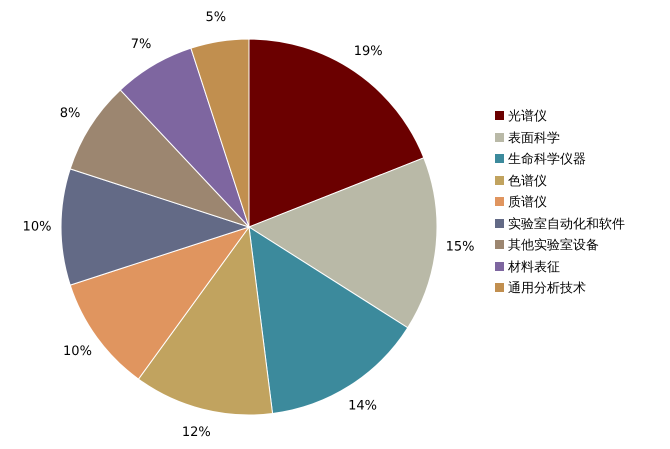 This screenshot has height=449, width=670. What do you see at coordinates (566, 224) in the screenshot?
I see `legend-label: 实验室自动化和软件` at bounding box center [566, 224].